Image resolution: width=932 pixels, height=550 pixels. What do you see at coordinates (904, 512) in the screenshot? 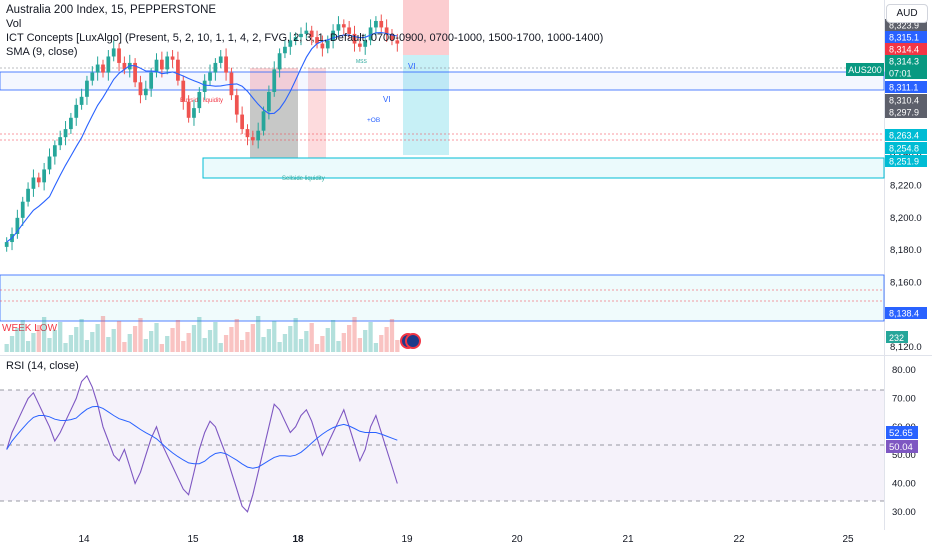
I see `rsi-tick-label: 30.00` at bounding box center [904, 512].